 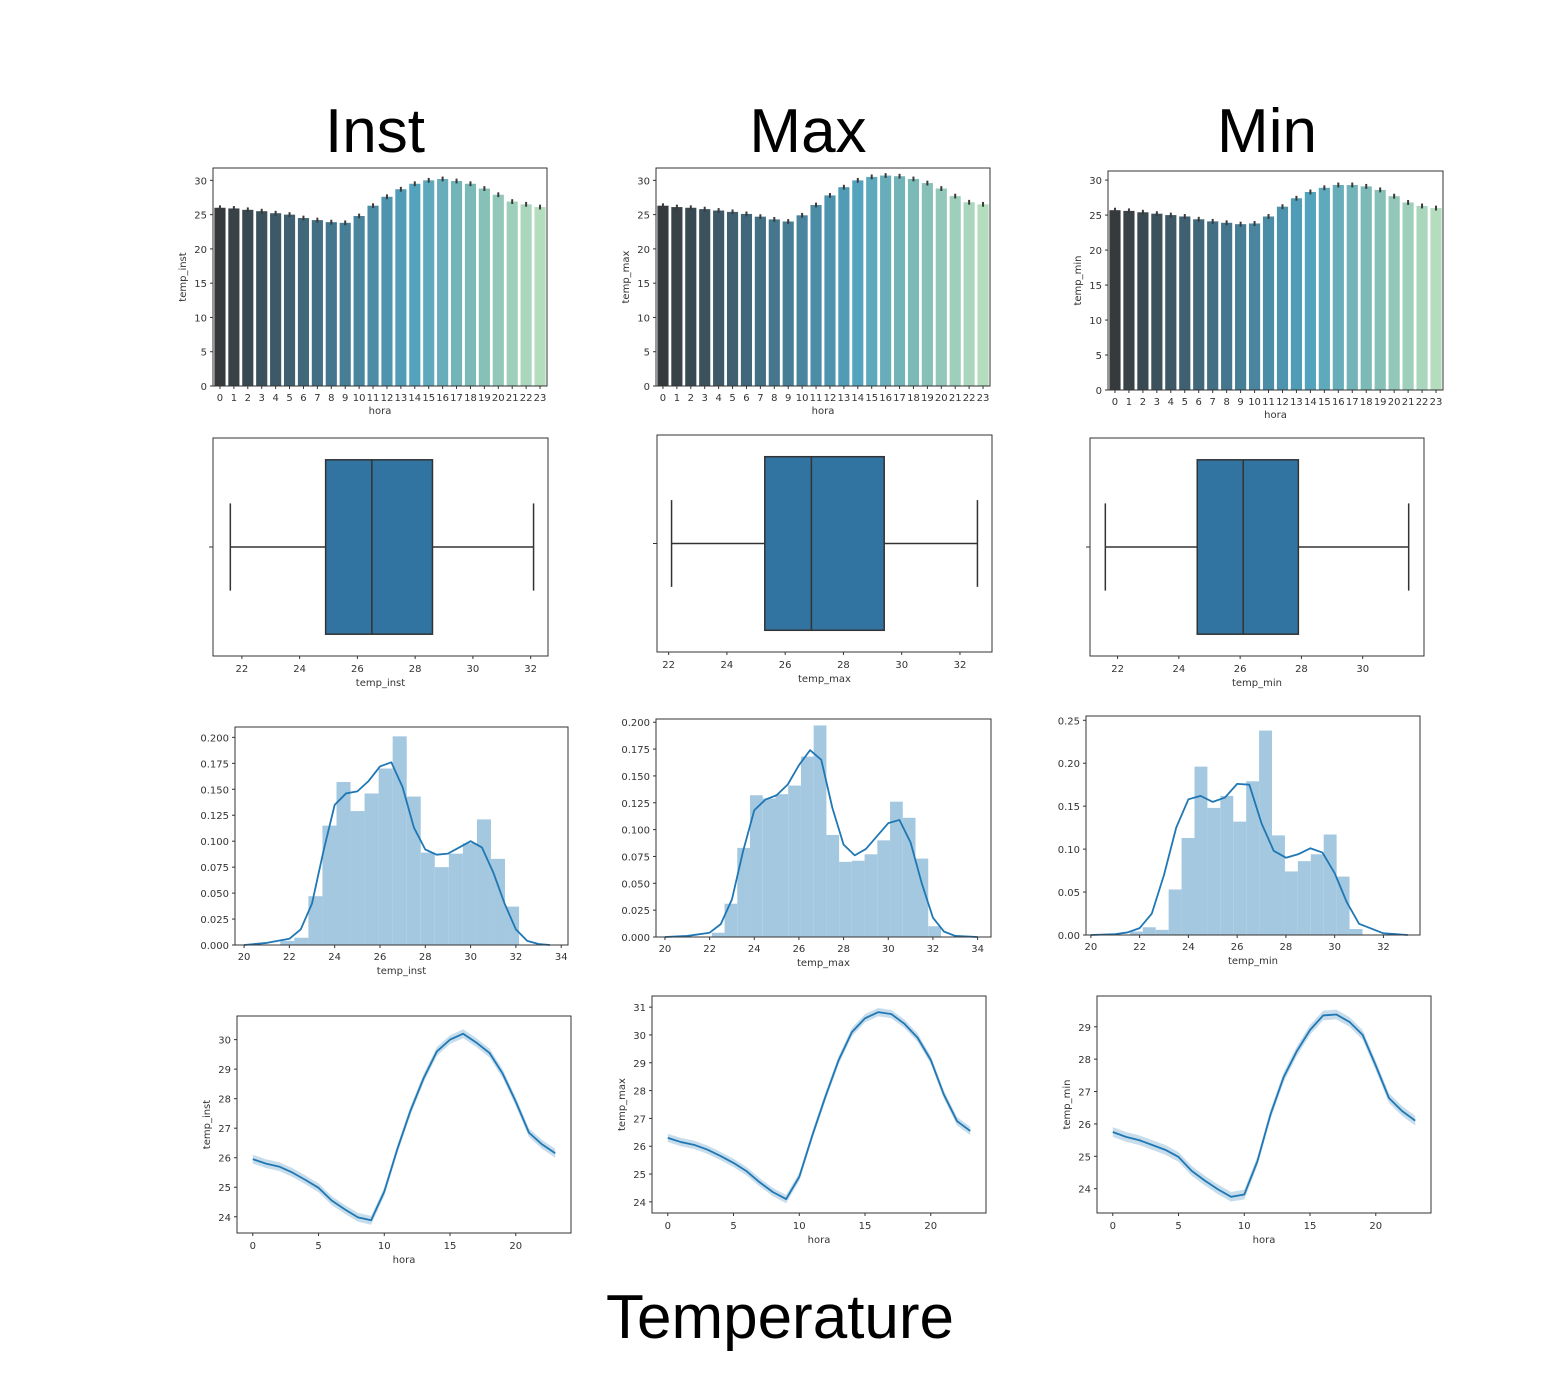 I want to click on y-tick-label: 0.10, so click(x=1069, y=850).